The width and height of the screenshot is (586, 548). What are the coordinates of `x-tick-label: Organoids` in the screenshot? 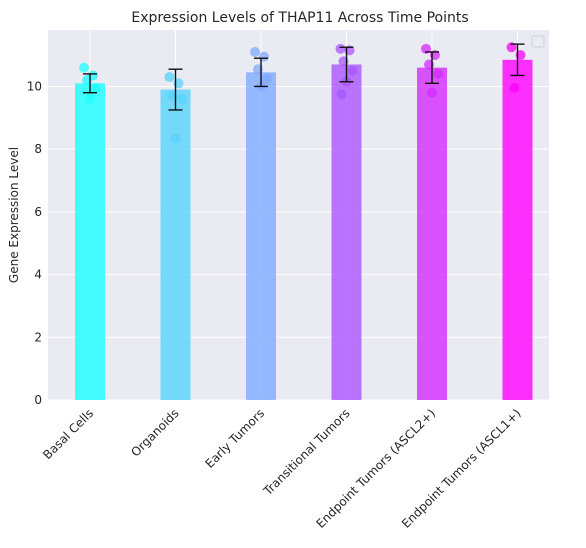 It's located at (154, 432).